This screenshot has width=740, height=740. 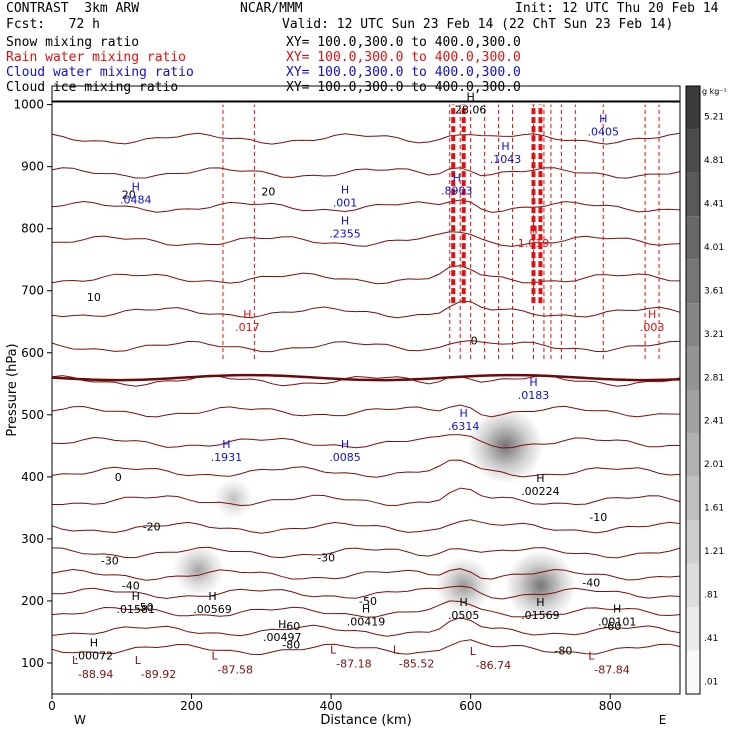 I want to click on colorbar-label: 2.41, so click(x=714, y=422).